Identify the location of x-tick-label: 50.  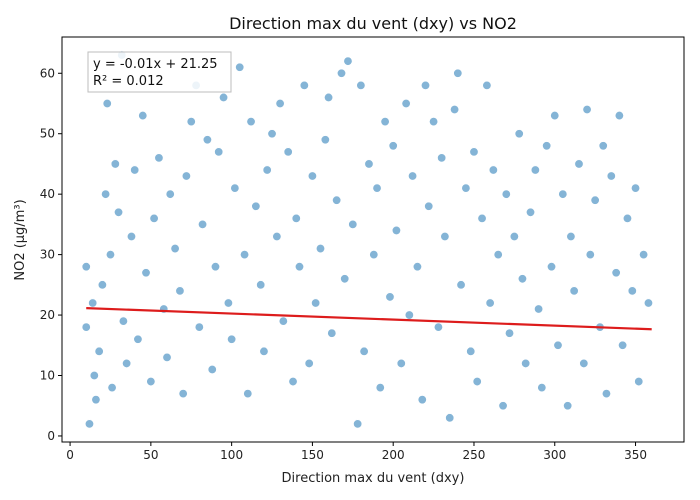
(150, 455).